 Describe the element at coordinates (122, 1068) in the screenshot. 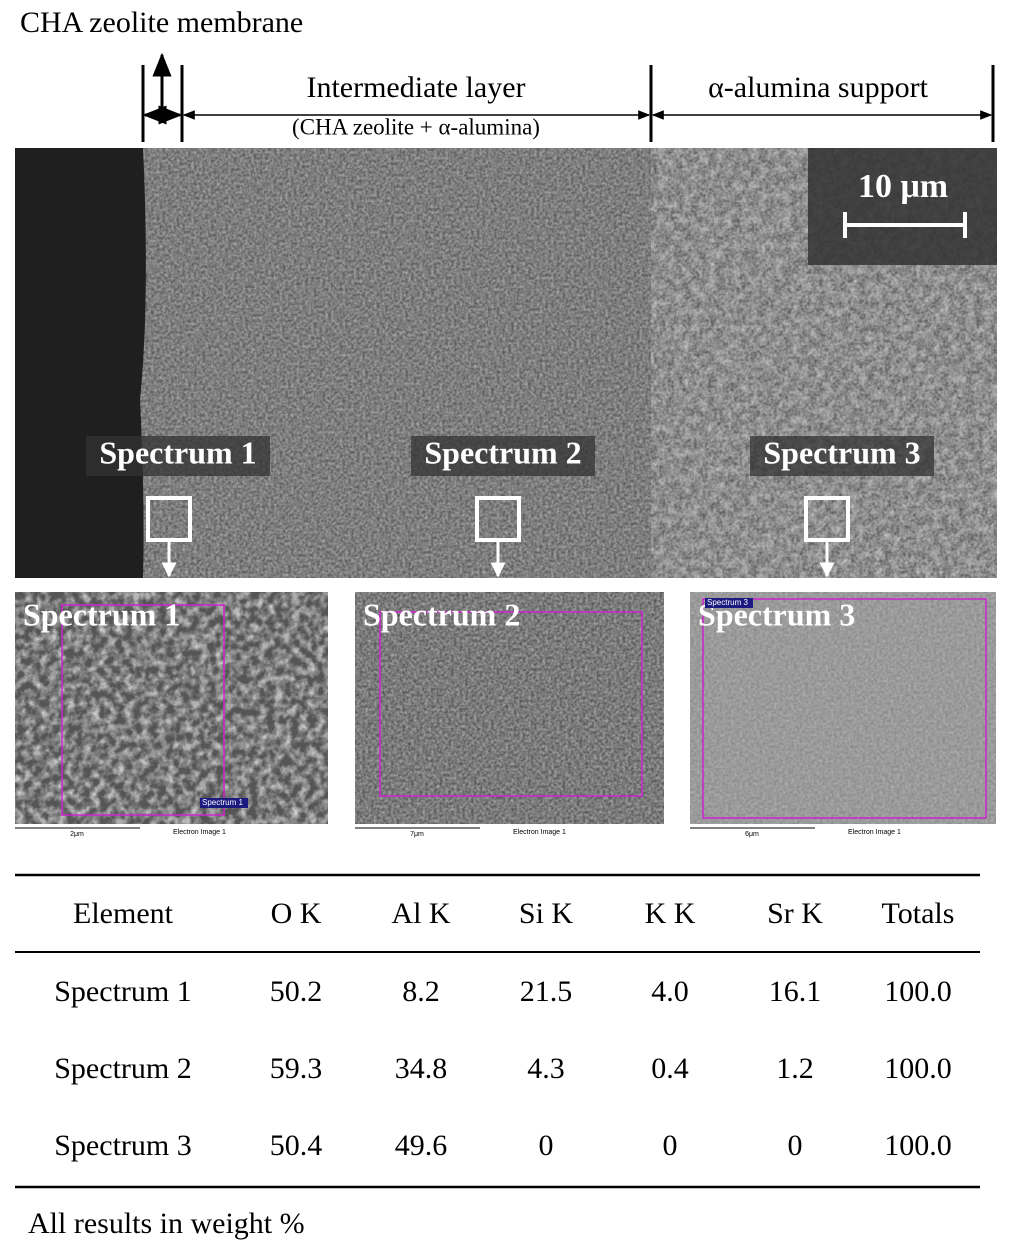

I see `row-label: Spectrum 2` at that location.